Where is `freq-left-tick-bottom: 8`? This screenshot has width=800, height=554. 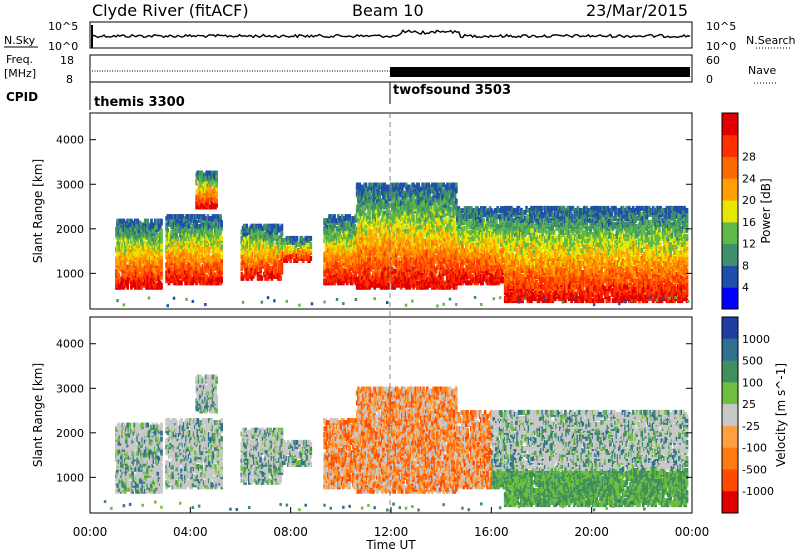 freq-left-tick-bottom: 8 is located at coordinates (69, 79).